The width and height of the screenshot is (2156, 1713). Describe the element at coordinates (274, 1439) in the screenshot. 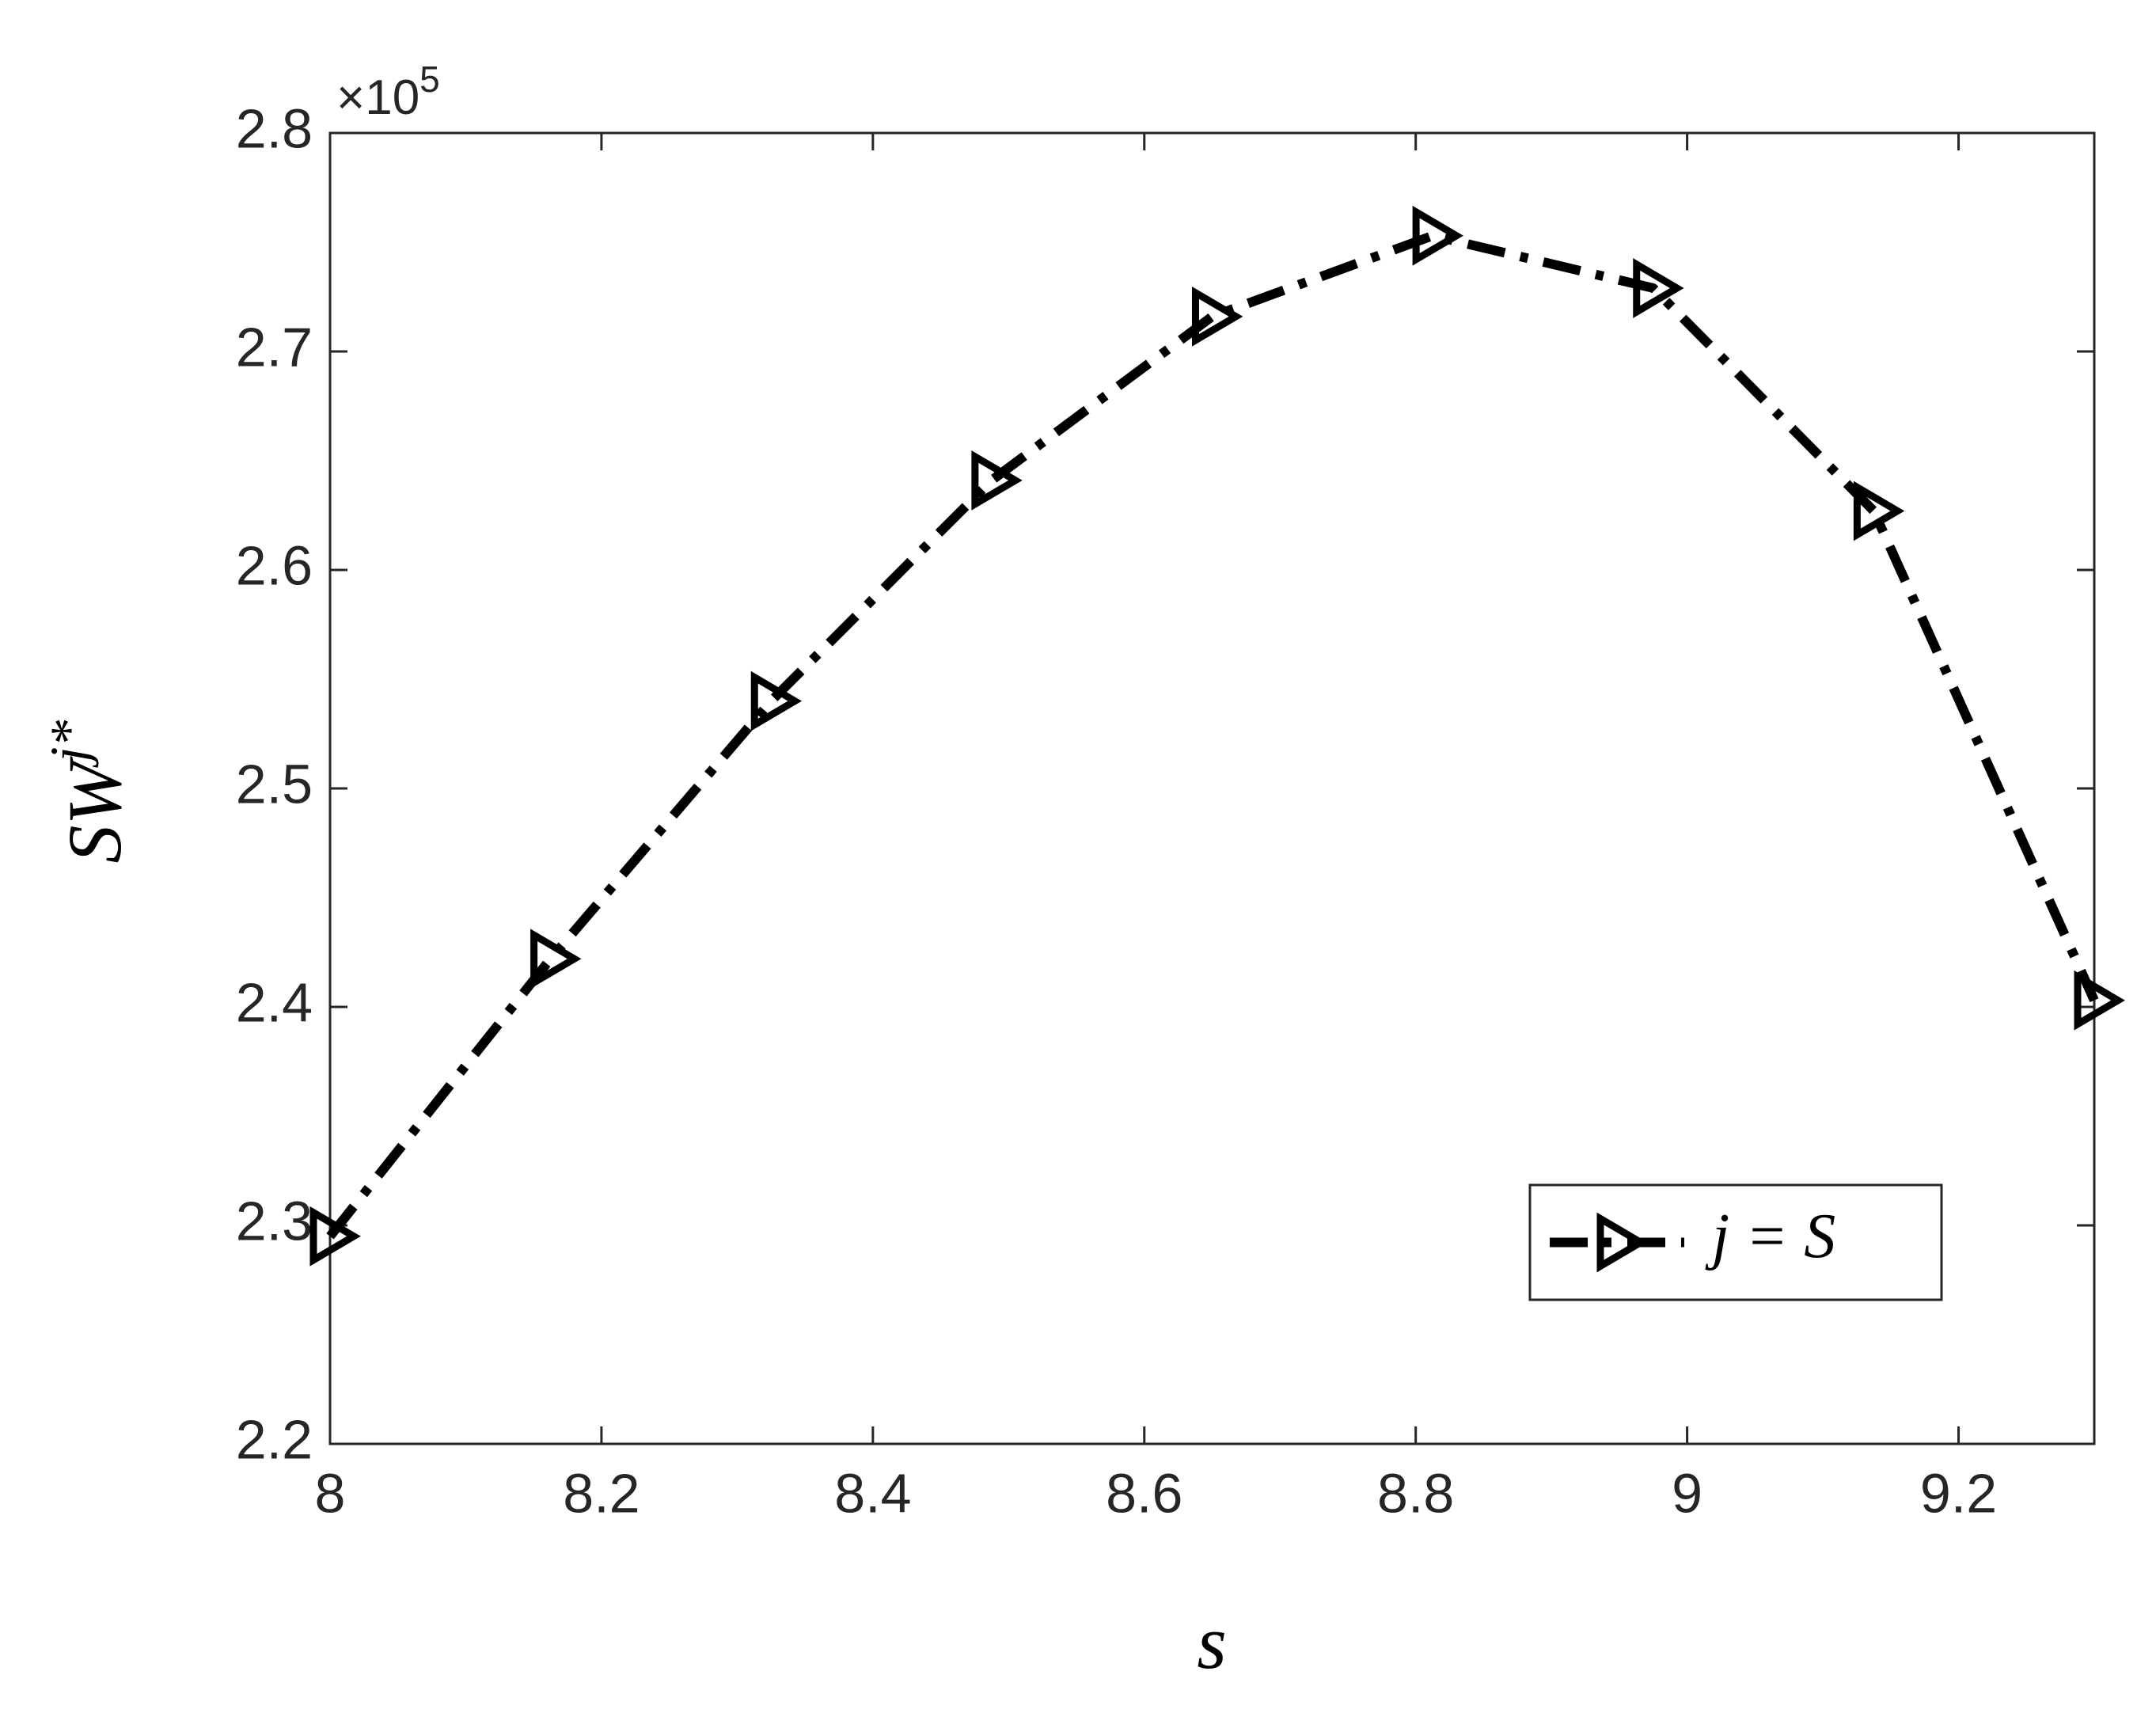

I see `y-tick-label: 2.2` at that location.